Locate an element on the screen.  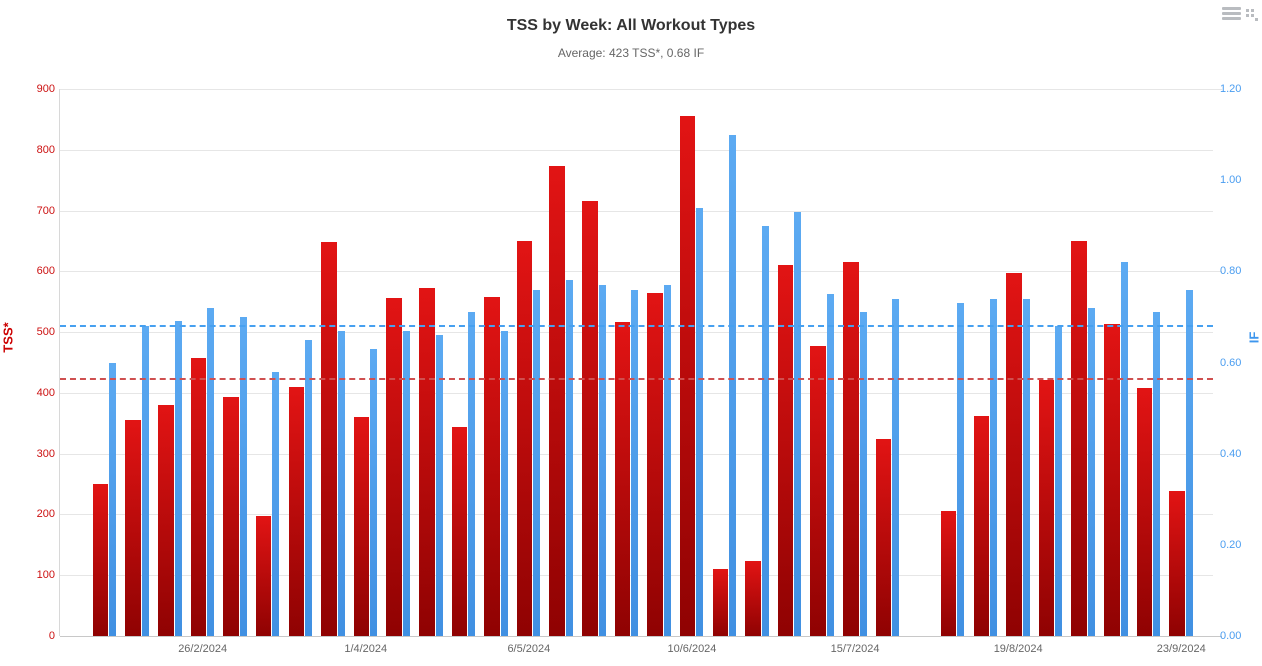
y-axis-label-left: 300 is located at coordinates (45, 453).